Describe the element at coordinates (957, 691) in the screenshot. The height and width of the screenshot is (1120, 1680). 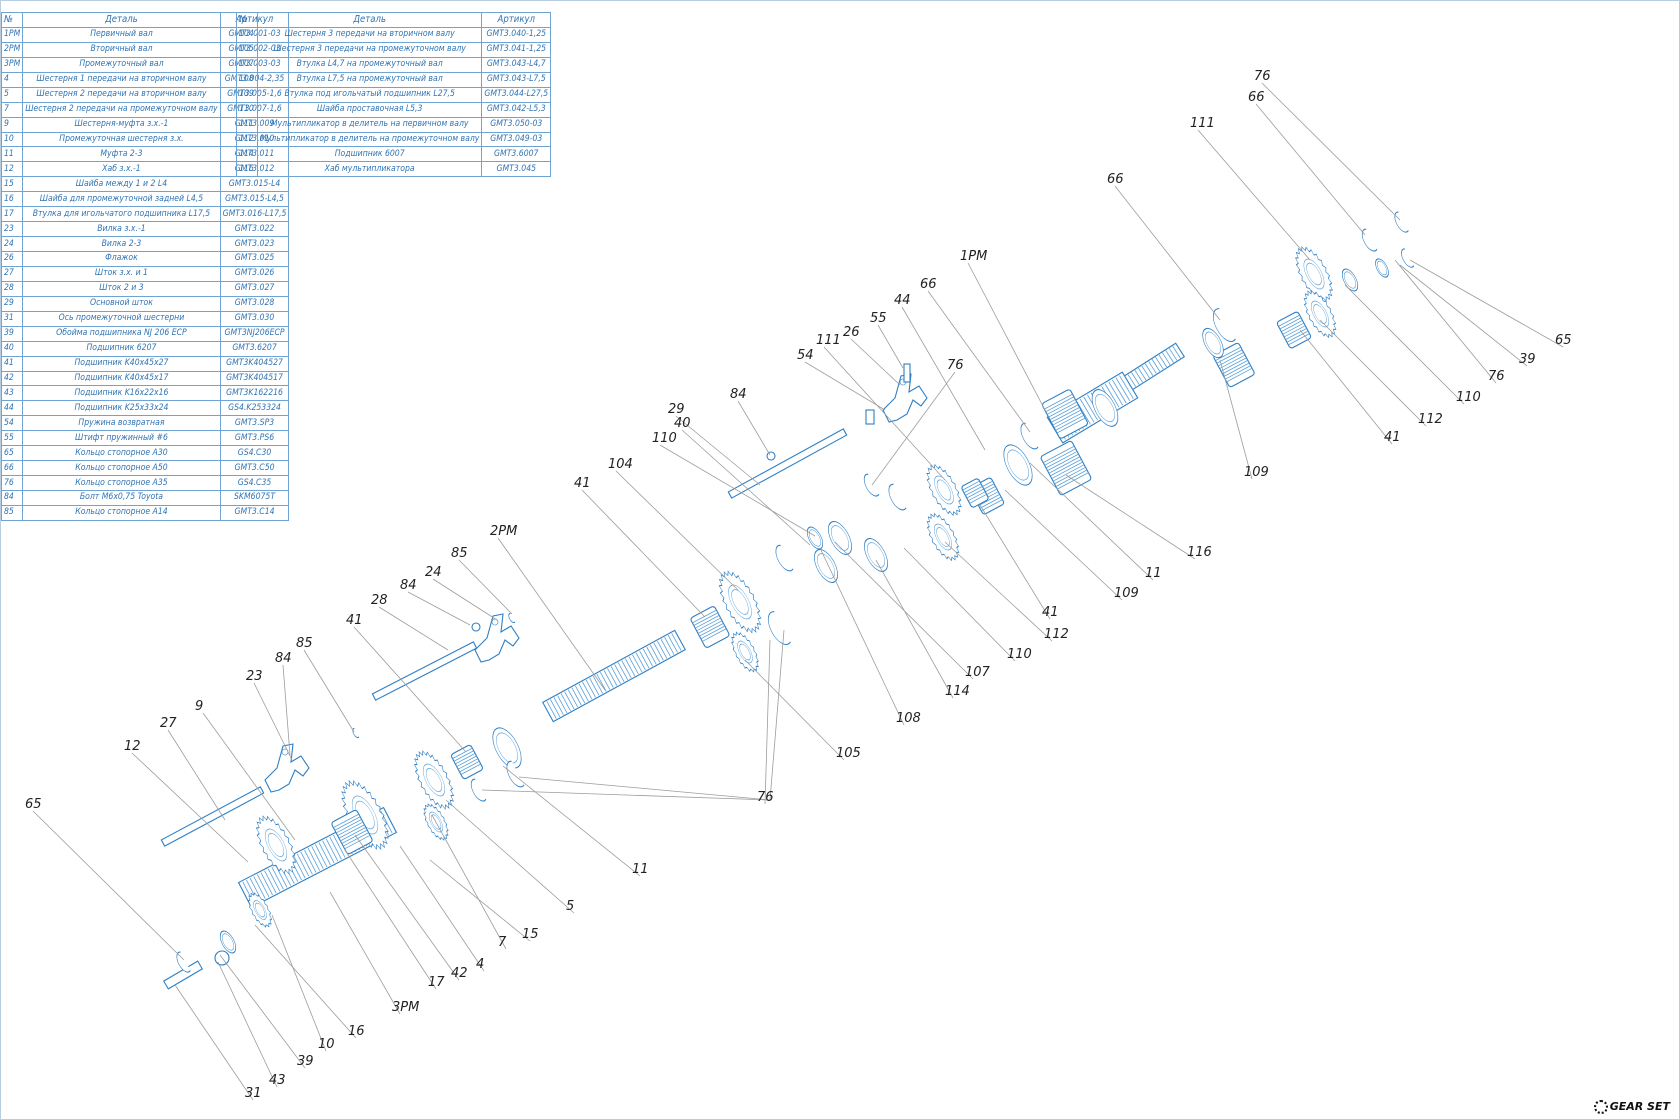
I see `callout-label: 114` at that location.